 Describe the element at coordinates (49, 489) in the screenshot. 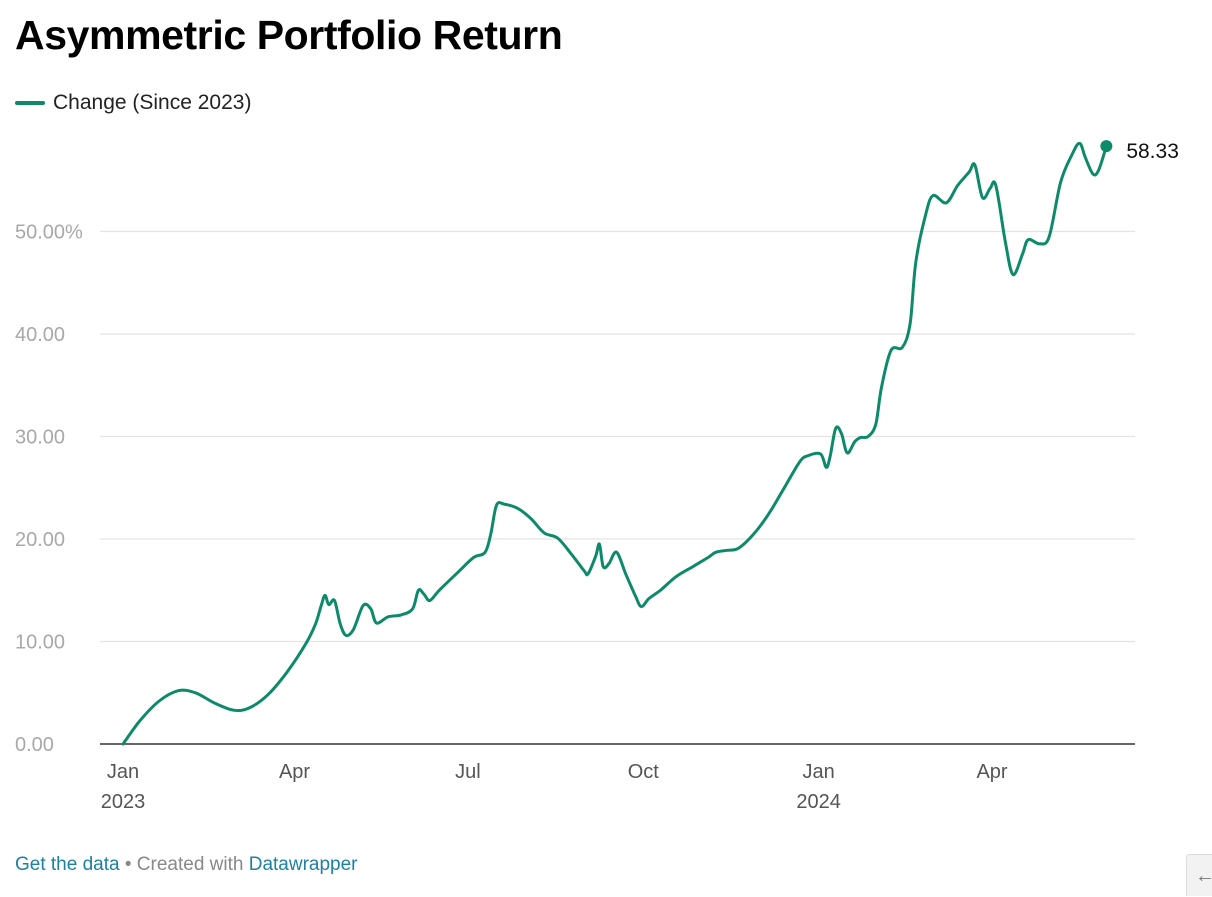

I see `y-axis-tick-labels: 0.00 10.00 20.00 30.00 40.00 50.00%` at that location.